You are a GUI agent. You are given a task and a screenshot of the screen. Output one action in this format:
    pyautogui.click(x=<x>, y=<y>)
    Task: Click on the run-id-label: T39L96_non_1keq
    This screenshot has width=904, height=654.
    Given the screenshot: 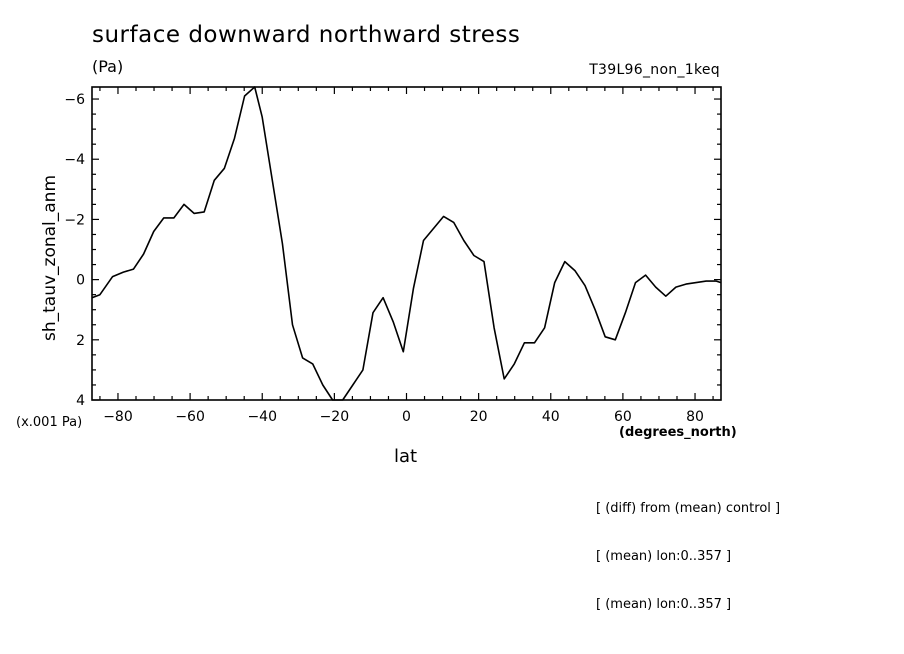 What is the action you would take?
    pyautogui.click(x=654, y=70)
    